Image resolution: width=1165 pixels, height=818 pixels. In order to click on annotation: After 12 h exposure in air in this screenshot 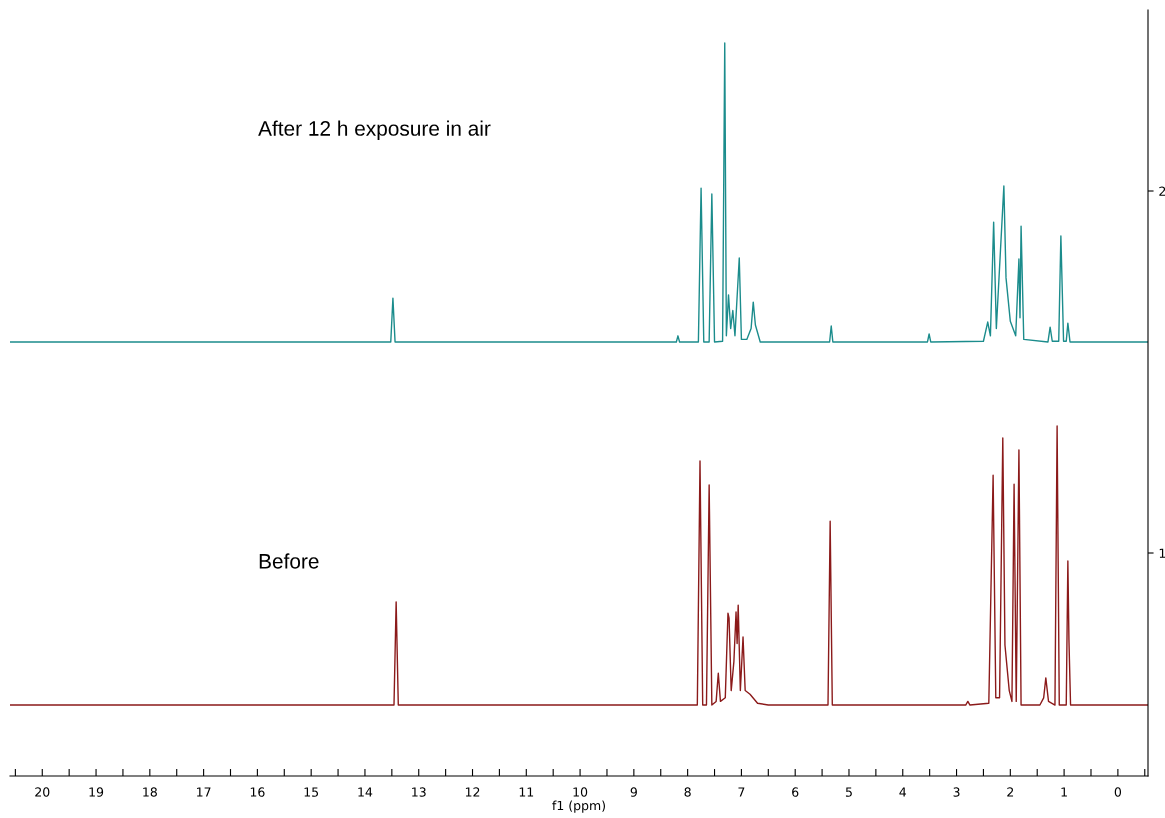, I will do `click(374, 130)`.